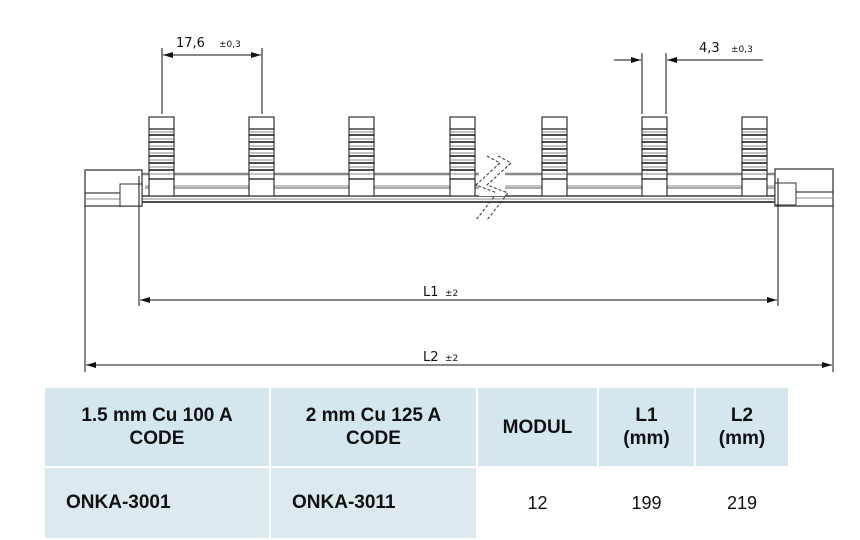 The width and height of the screenshot is (860, 540). Describe the element at coordinates (537, 503) in the screenshot. I see `cell-modul: 12` at that location.